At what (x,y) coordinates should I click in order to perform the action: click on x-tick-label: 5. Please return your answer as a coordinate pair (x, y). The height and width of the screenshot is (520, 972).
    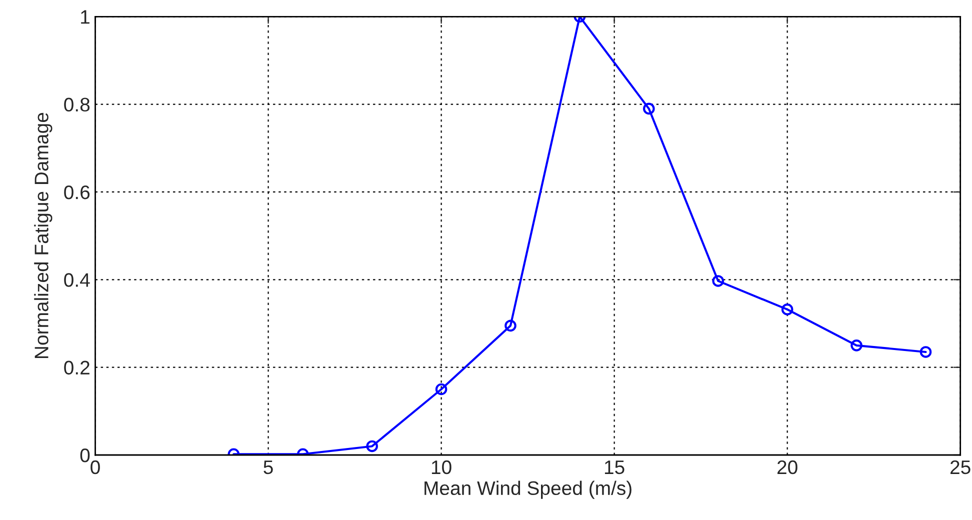
    Looking at the image, I should click on (268, 467).